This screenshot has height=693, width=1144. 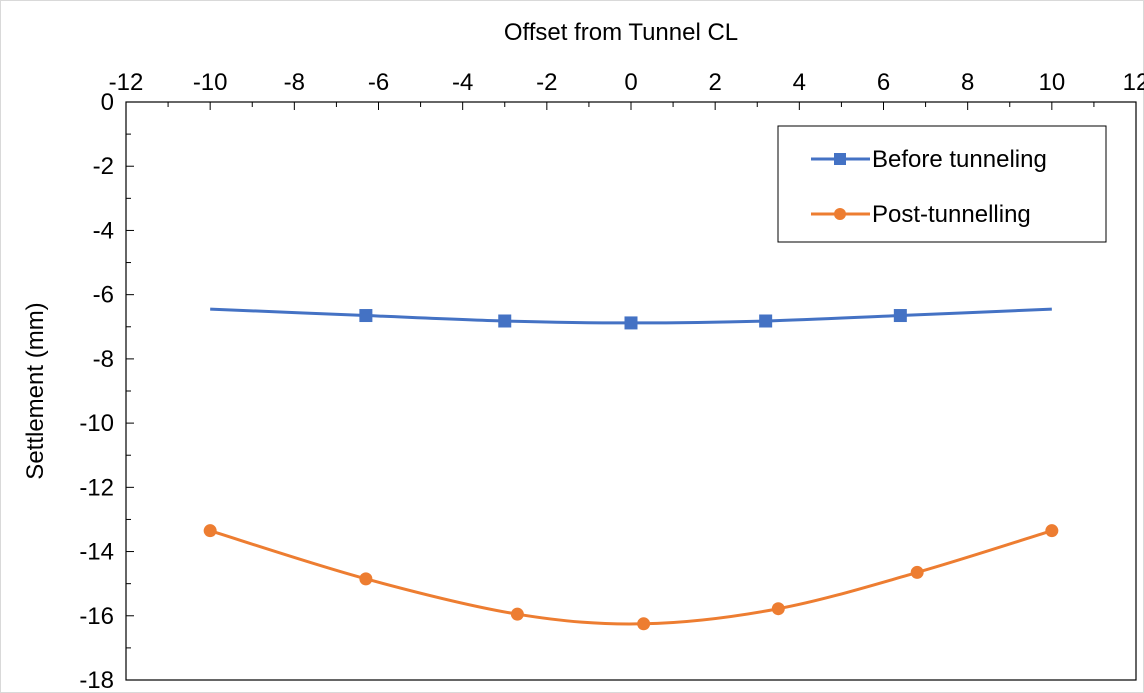 I want to click on series-line, so click(x=631, y=577).